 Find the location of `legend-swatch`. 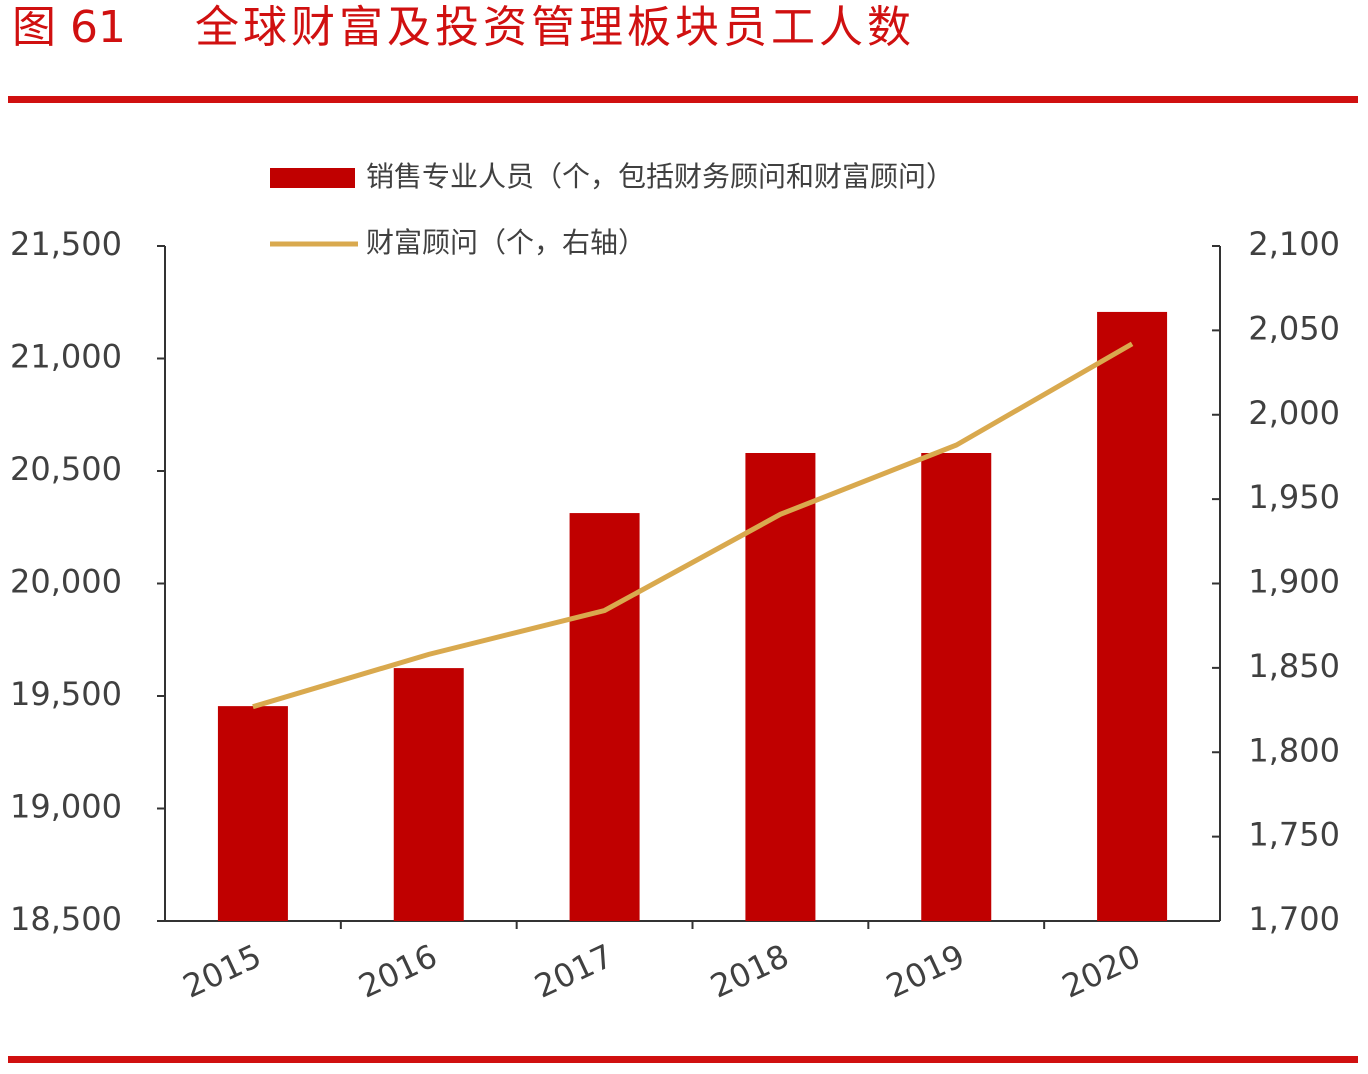

legend-swatch is located at coordinates (312, 178).